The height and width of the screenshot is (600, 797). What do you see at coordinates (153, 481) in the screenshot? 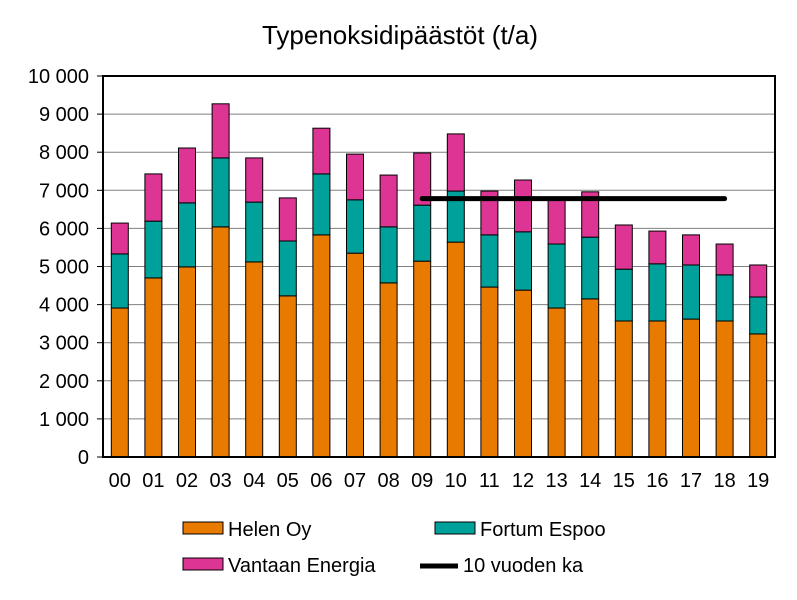
I see `x-tick-label: 01` at bounding box center [153, 481].